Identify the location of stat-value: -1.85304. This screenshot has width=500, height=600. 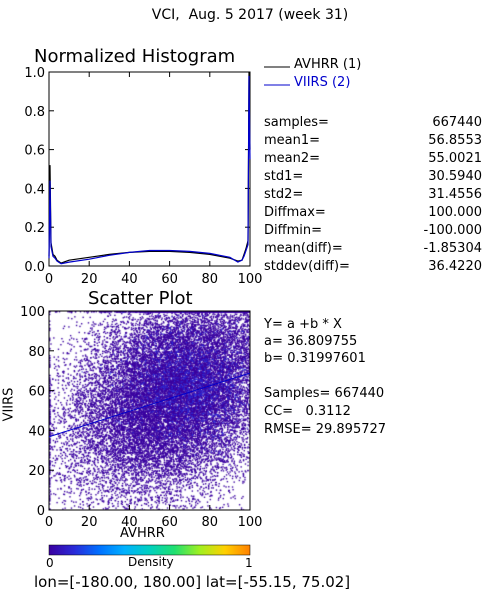
(452, 248).